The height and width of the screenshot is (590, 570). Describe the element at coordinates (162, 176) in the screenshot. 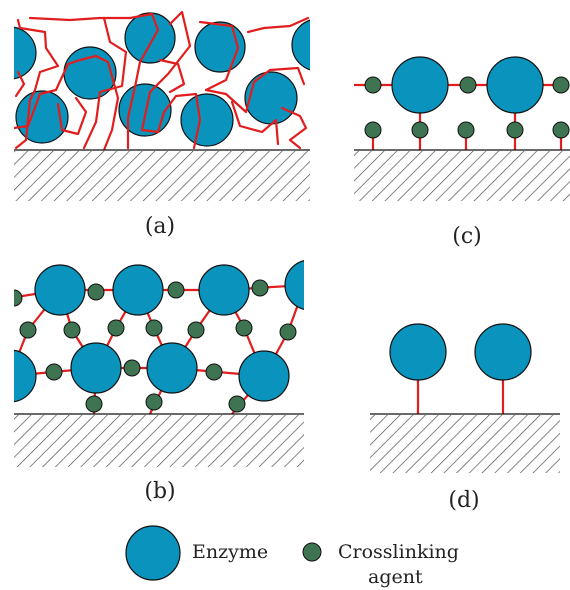

I see `panel-a-support` at that location.